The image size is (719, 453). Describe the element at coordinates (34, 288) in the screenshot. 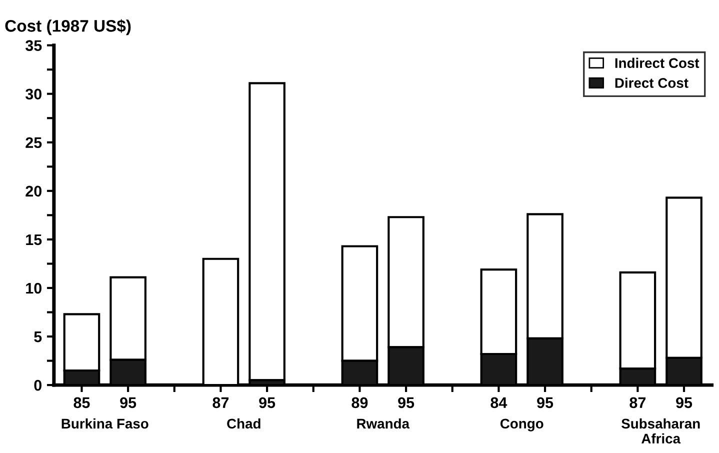

I see `y-tick-label: 10` at that location.